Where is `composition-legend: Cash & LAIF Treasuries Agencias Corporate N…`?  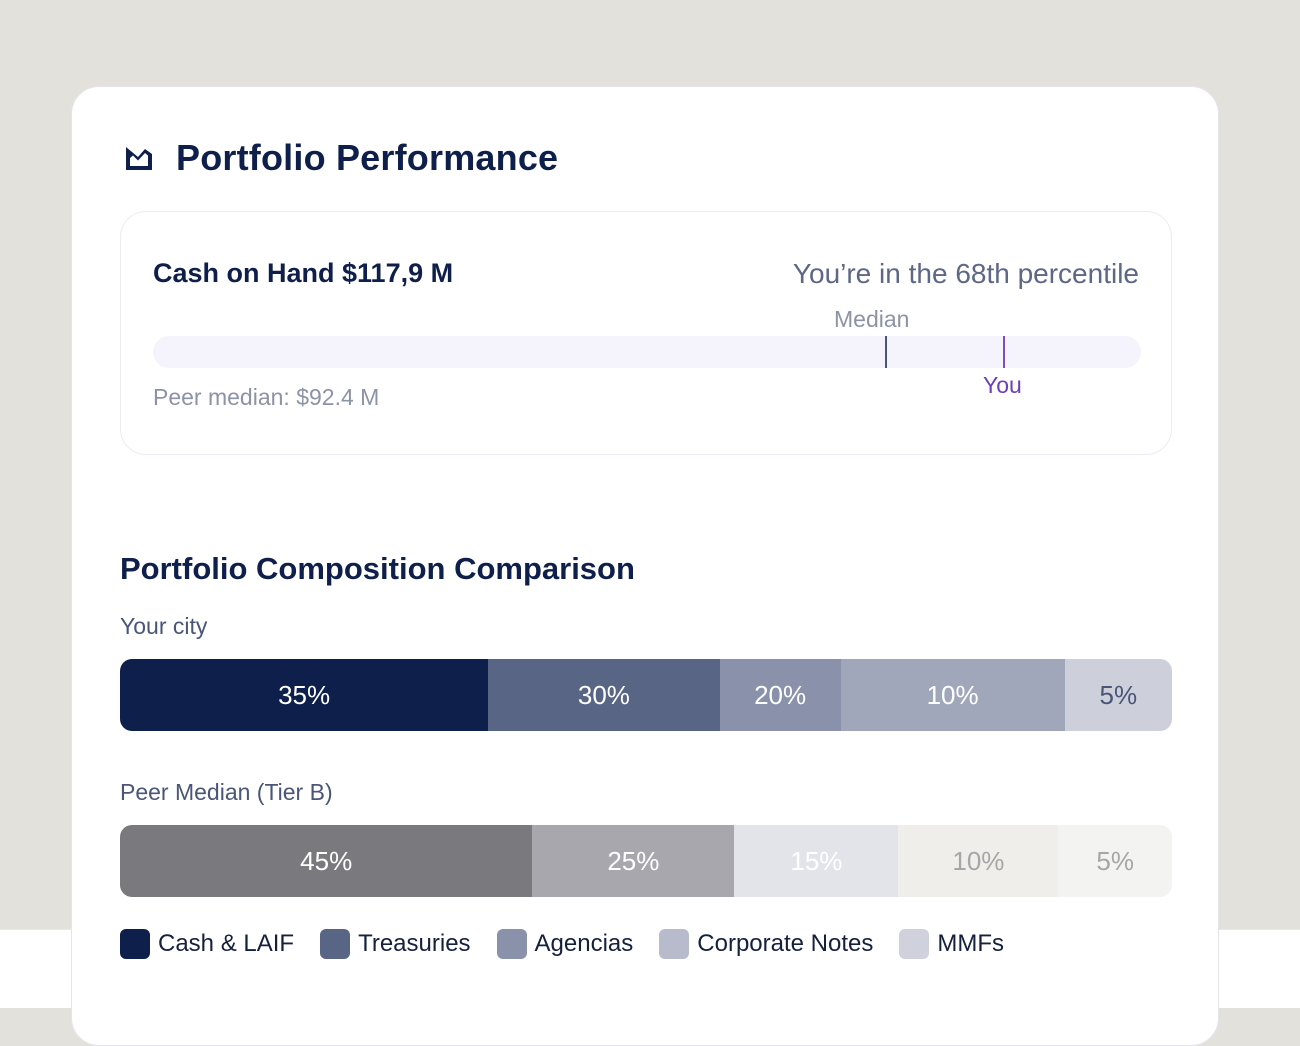
composition-legend: Cash & LAIF Treasuries Agencias Corporate N… is located at coordinates (575, 944).